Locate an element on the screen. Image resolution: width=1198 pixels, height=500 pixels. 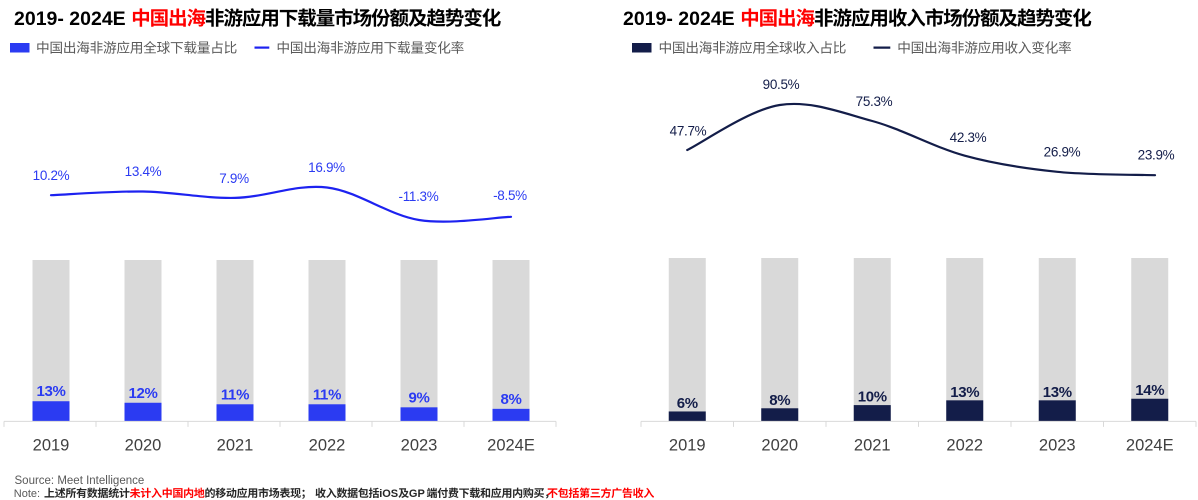
svg-text: 23.9% is located at coordinates (1156, 155).